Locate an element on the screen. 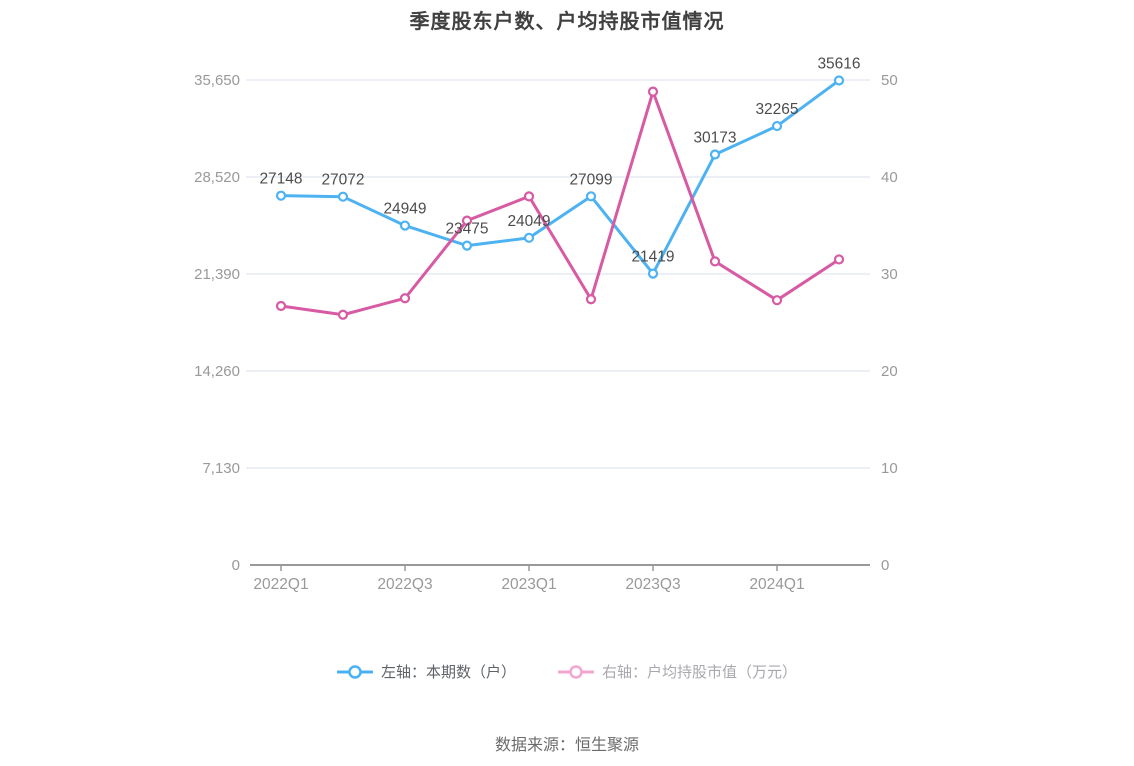 The width and height of the screenshot is (1134, 766). point-value-label: 30173 is located at coordinates (714, 138).